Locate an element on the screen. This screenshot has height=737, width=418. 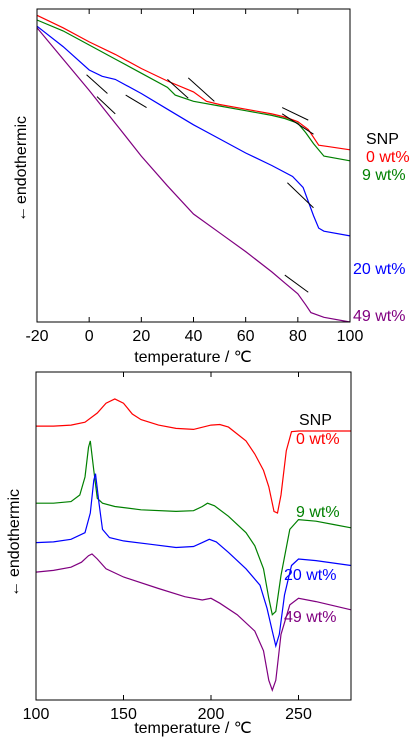
top-legend-label-20wt: 20 wt% is located at coordinates (379, 269).